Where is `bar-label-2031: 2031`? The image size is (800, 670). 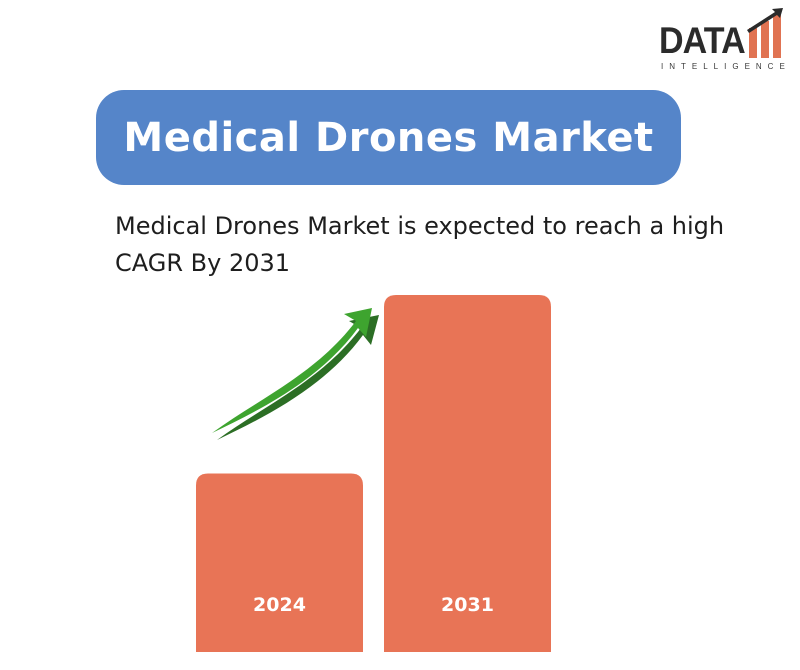
bar-label-2031: 2031 is located at coordinates (467, 605).